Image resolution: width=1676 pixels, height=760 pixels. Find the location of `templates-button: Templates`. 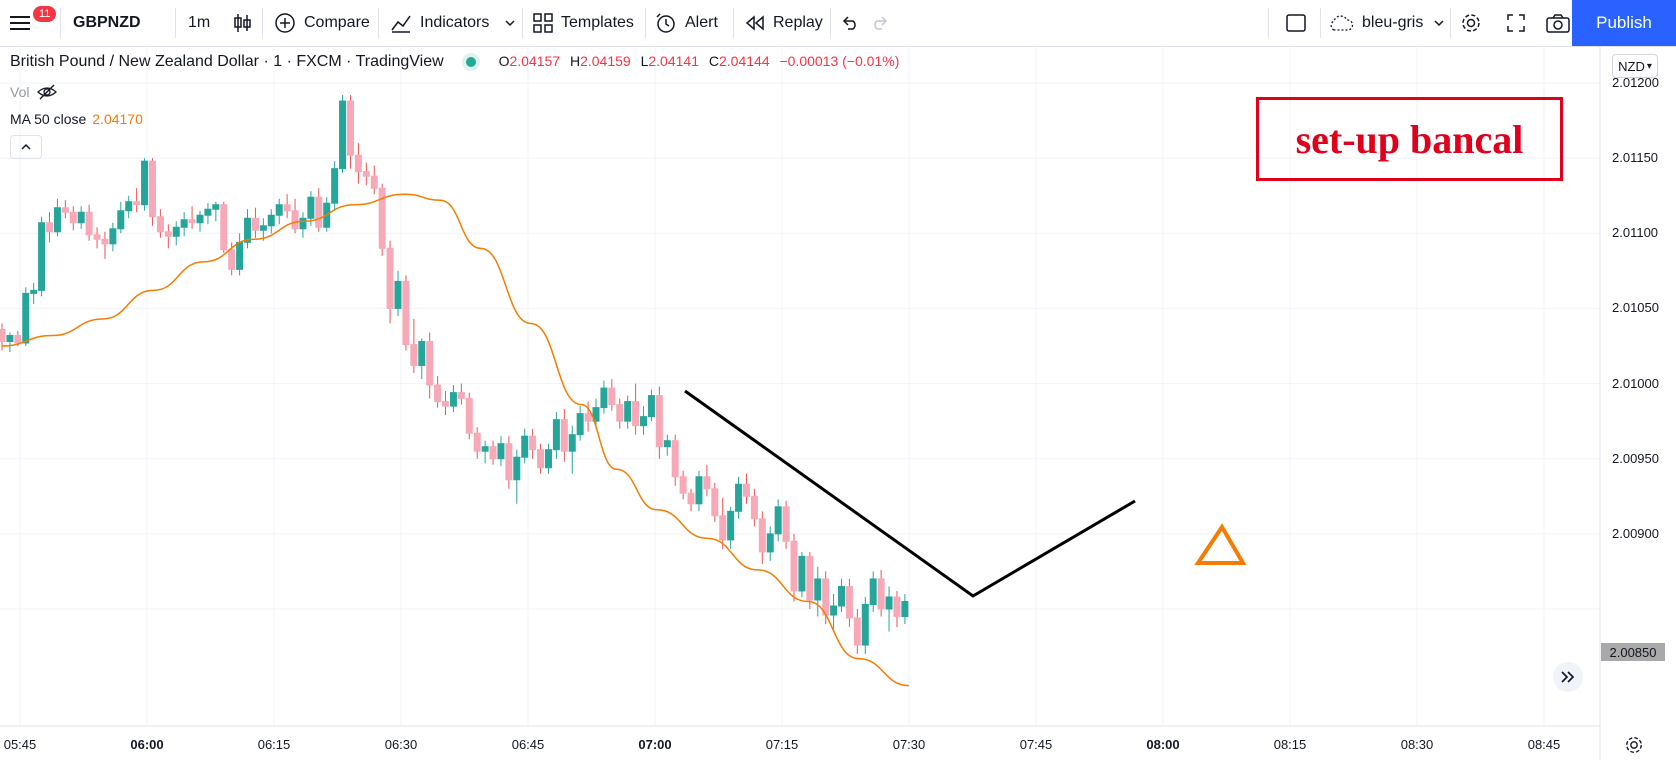

templates-button: Templates is located at coordinates (583, 23).